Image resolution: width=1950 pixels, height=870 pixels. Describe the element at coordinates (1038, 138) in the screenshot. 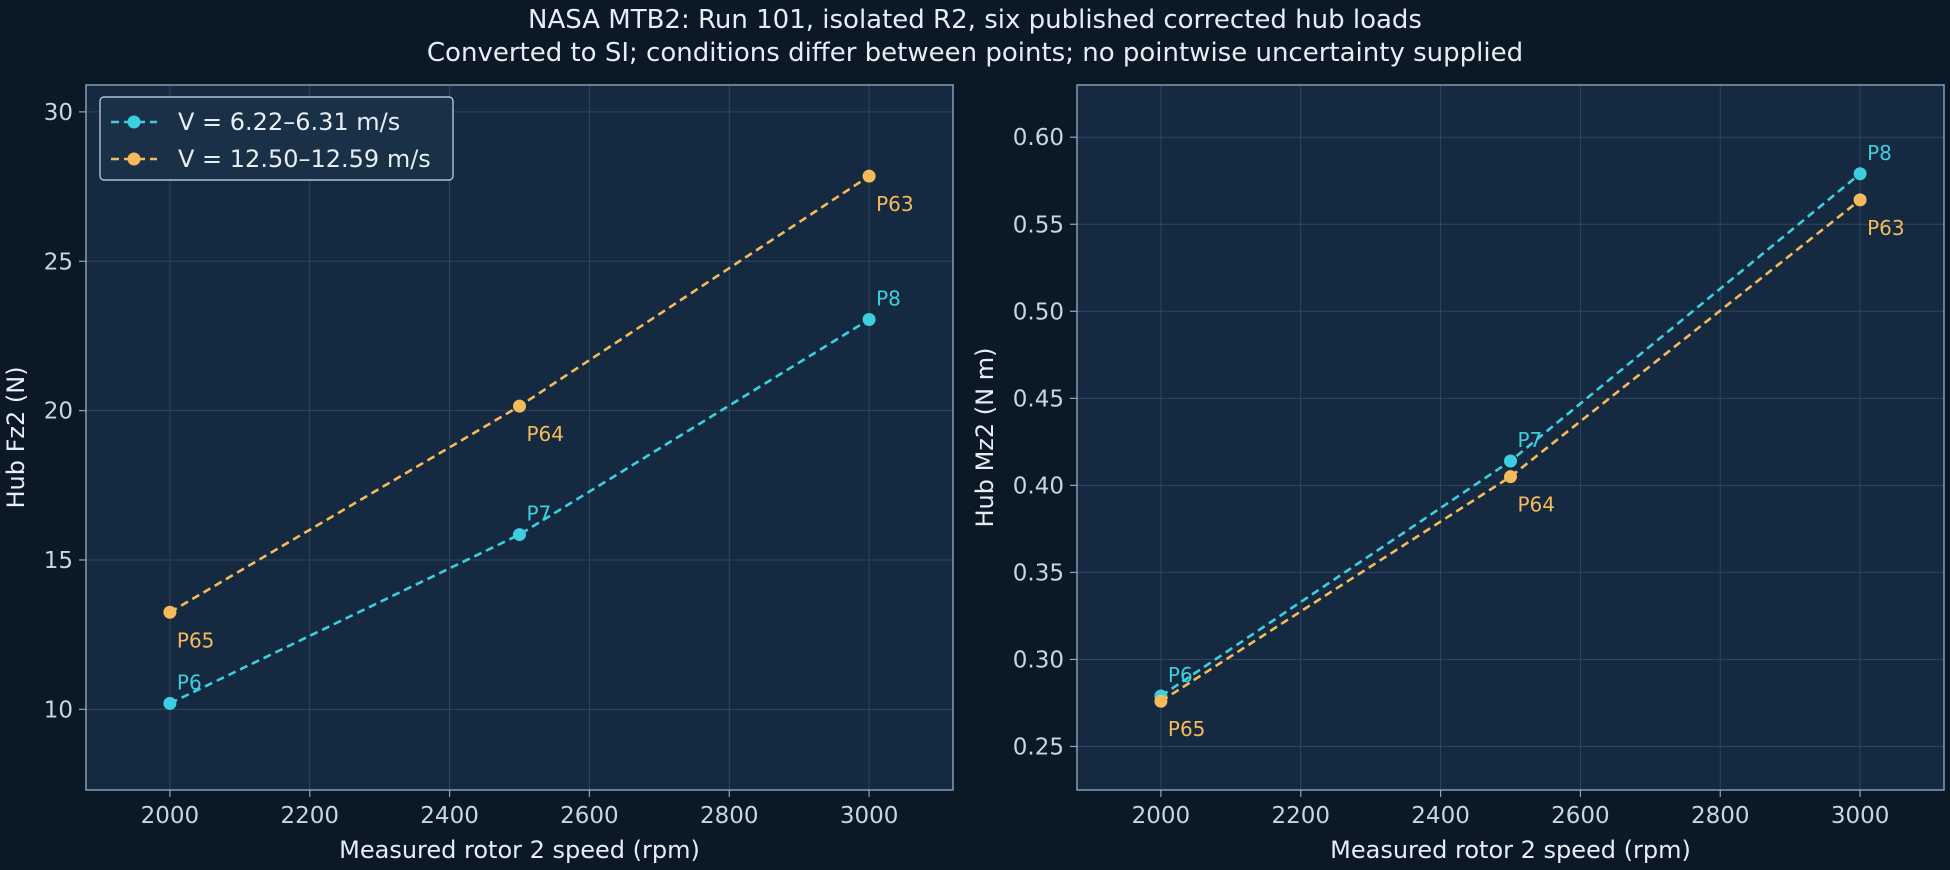

I see `y-tick-label: 0.60` at that location.